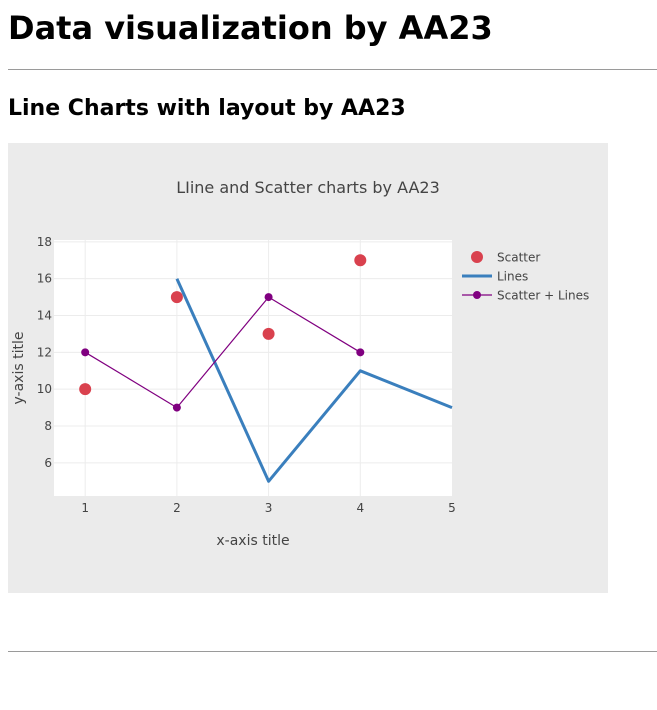  What do you see at coordinates (477, 257) in the screenshot?
I see `legend-swatch` at bounding box center [477, 257].